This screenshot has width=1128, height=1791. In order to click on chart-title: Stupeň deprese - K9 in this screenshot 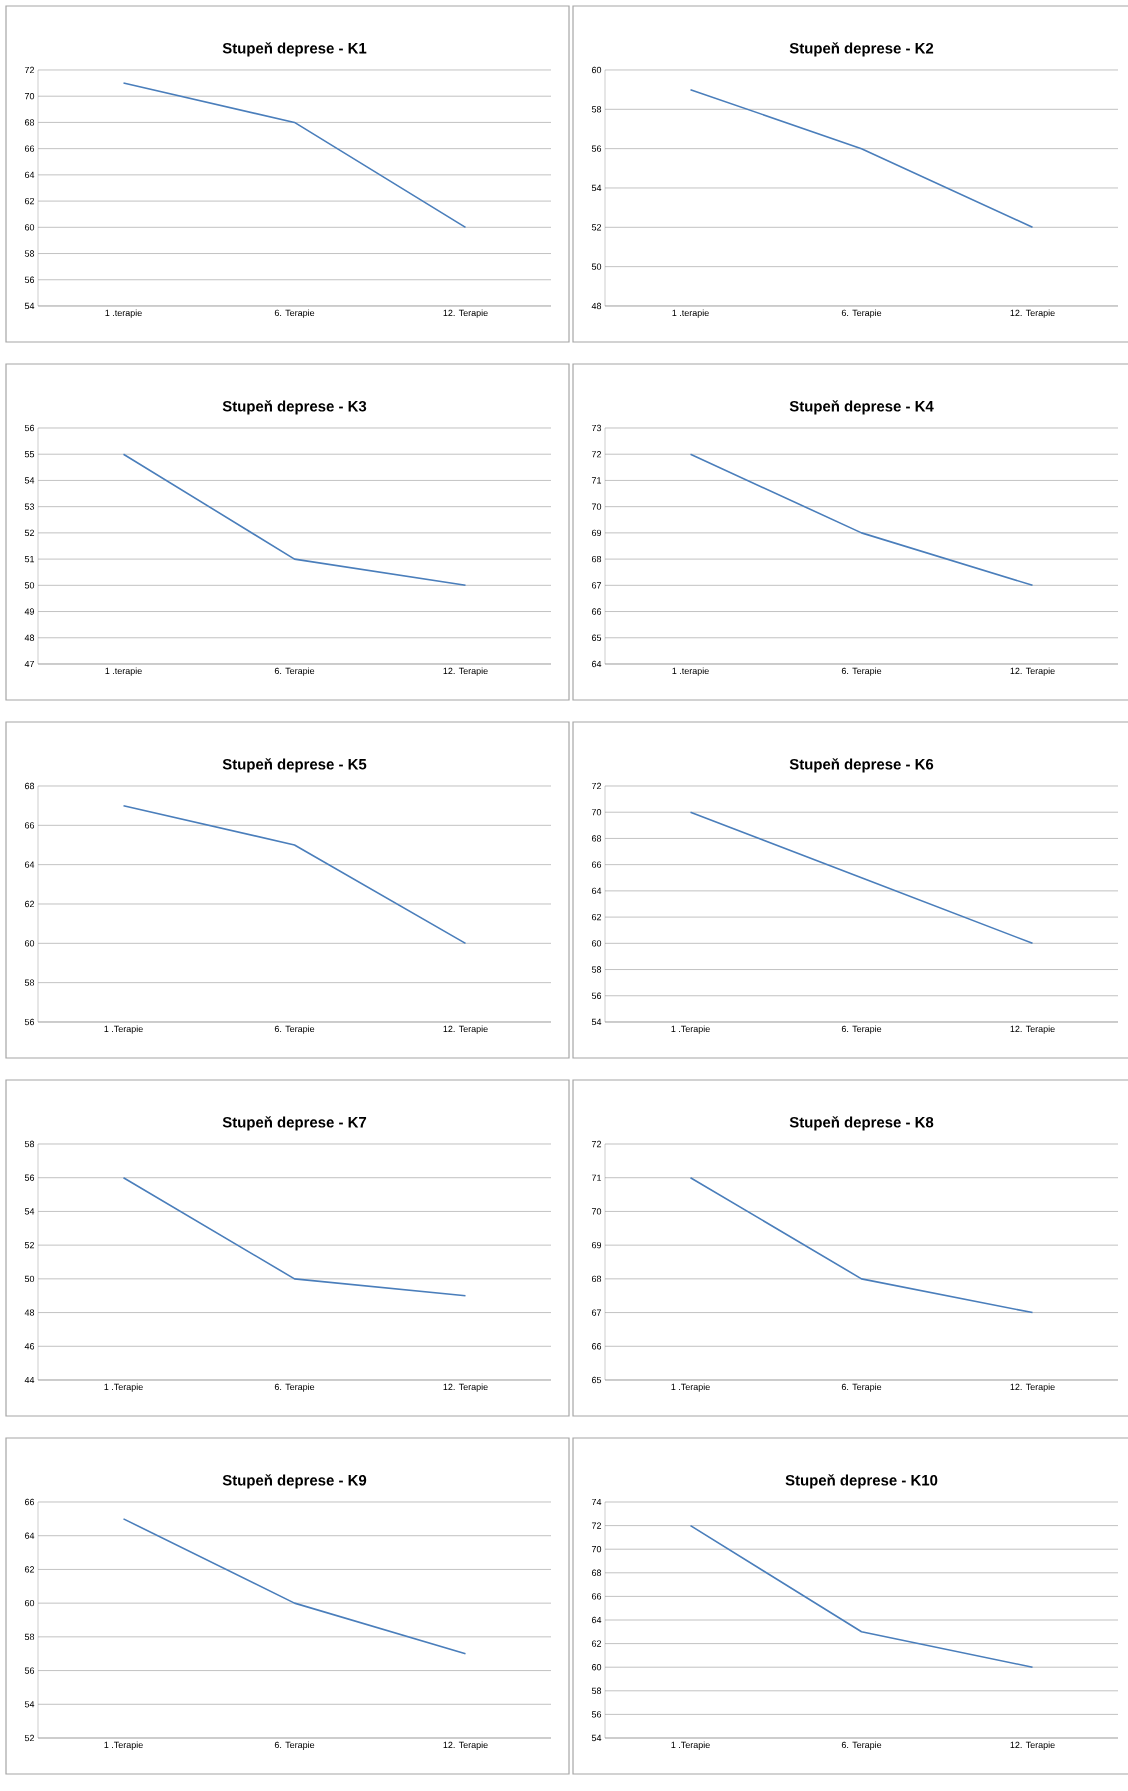, I will do `click(294, 1481)`.